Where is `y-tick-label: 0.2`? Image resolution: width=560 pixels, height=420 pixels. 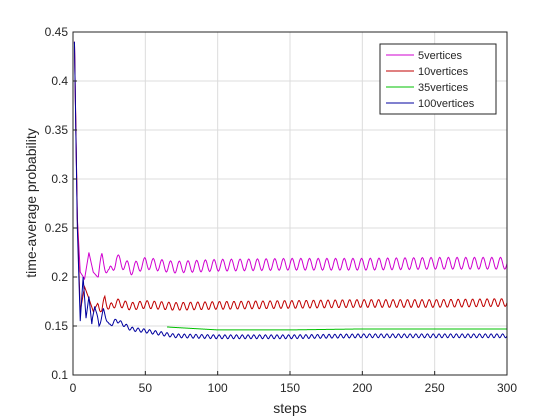
y-tick-label: 0.2 is located at coordinates (59, 277).